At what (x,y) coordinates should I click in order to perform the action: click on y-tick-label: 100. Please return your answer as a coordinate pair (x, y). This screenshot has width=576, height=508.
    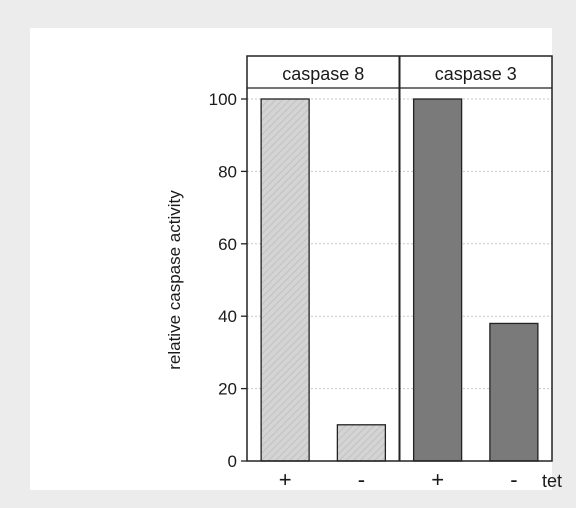
    Looking at the image, I should click on (223, 99).